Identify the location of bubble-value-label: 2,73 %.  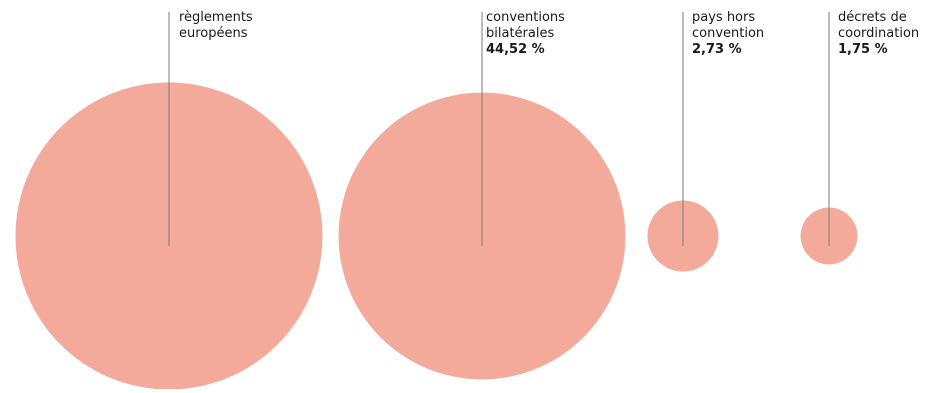
(728, 50).